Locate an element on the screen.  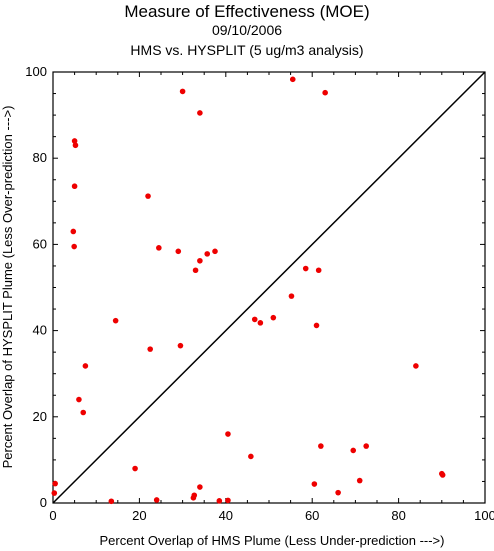
x-tick-label: 60 is located at coordinates (312, 515).